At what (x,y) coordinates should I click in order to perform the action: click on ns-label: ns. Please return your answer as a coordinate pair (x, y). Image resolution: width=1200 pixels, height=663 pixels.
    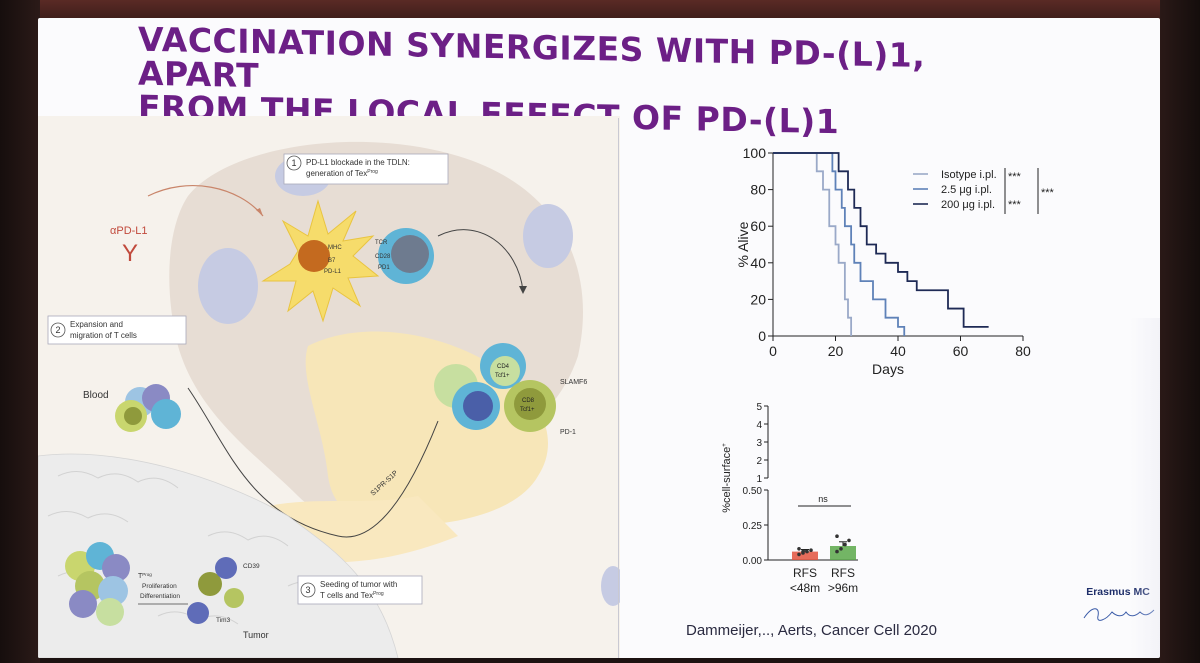
    Looking at the image, I should click on (823, 499).